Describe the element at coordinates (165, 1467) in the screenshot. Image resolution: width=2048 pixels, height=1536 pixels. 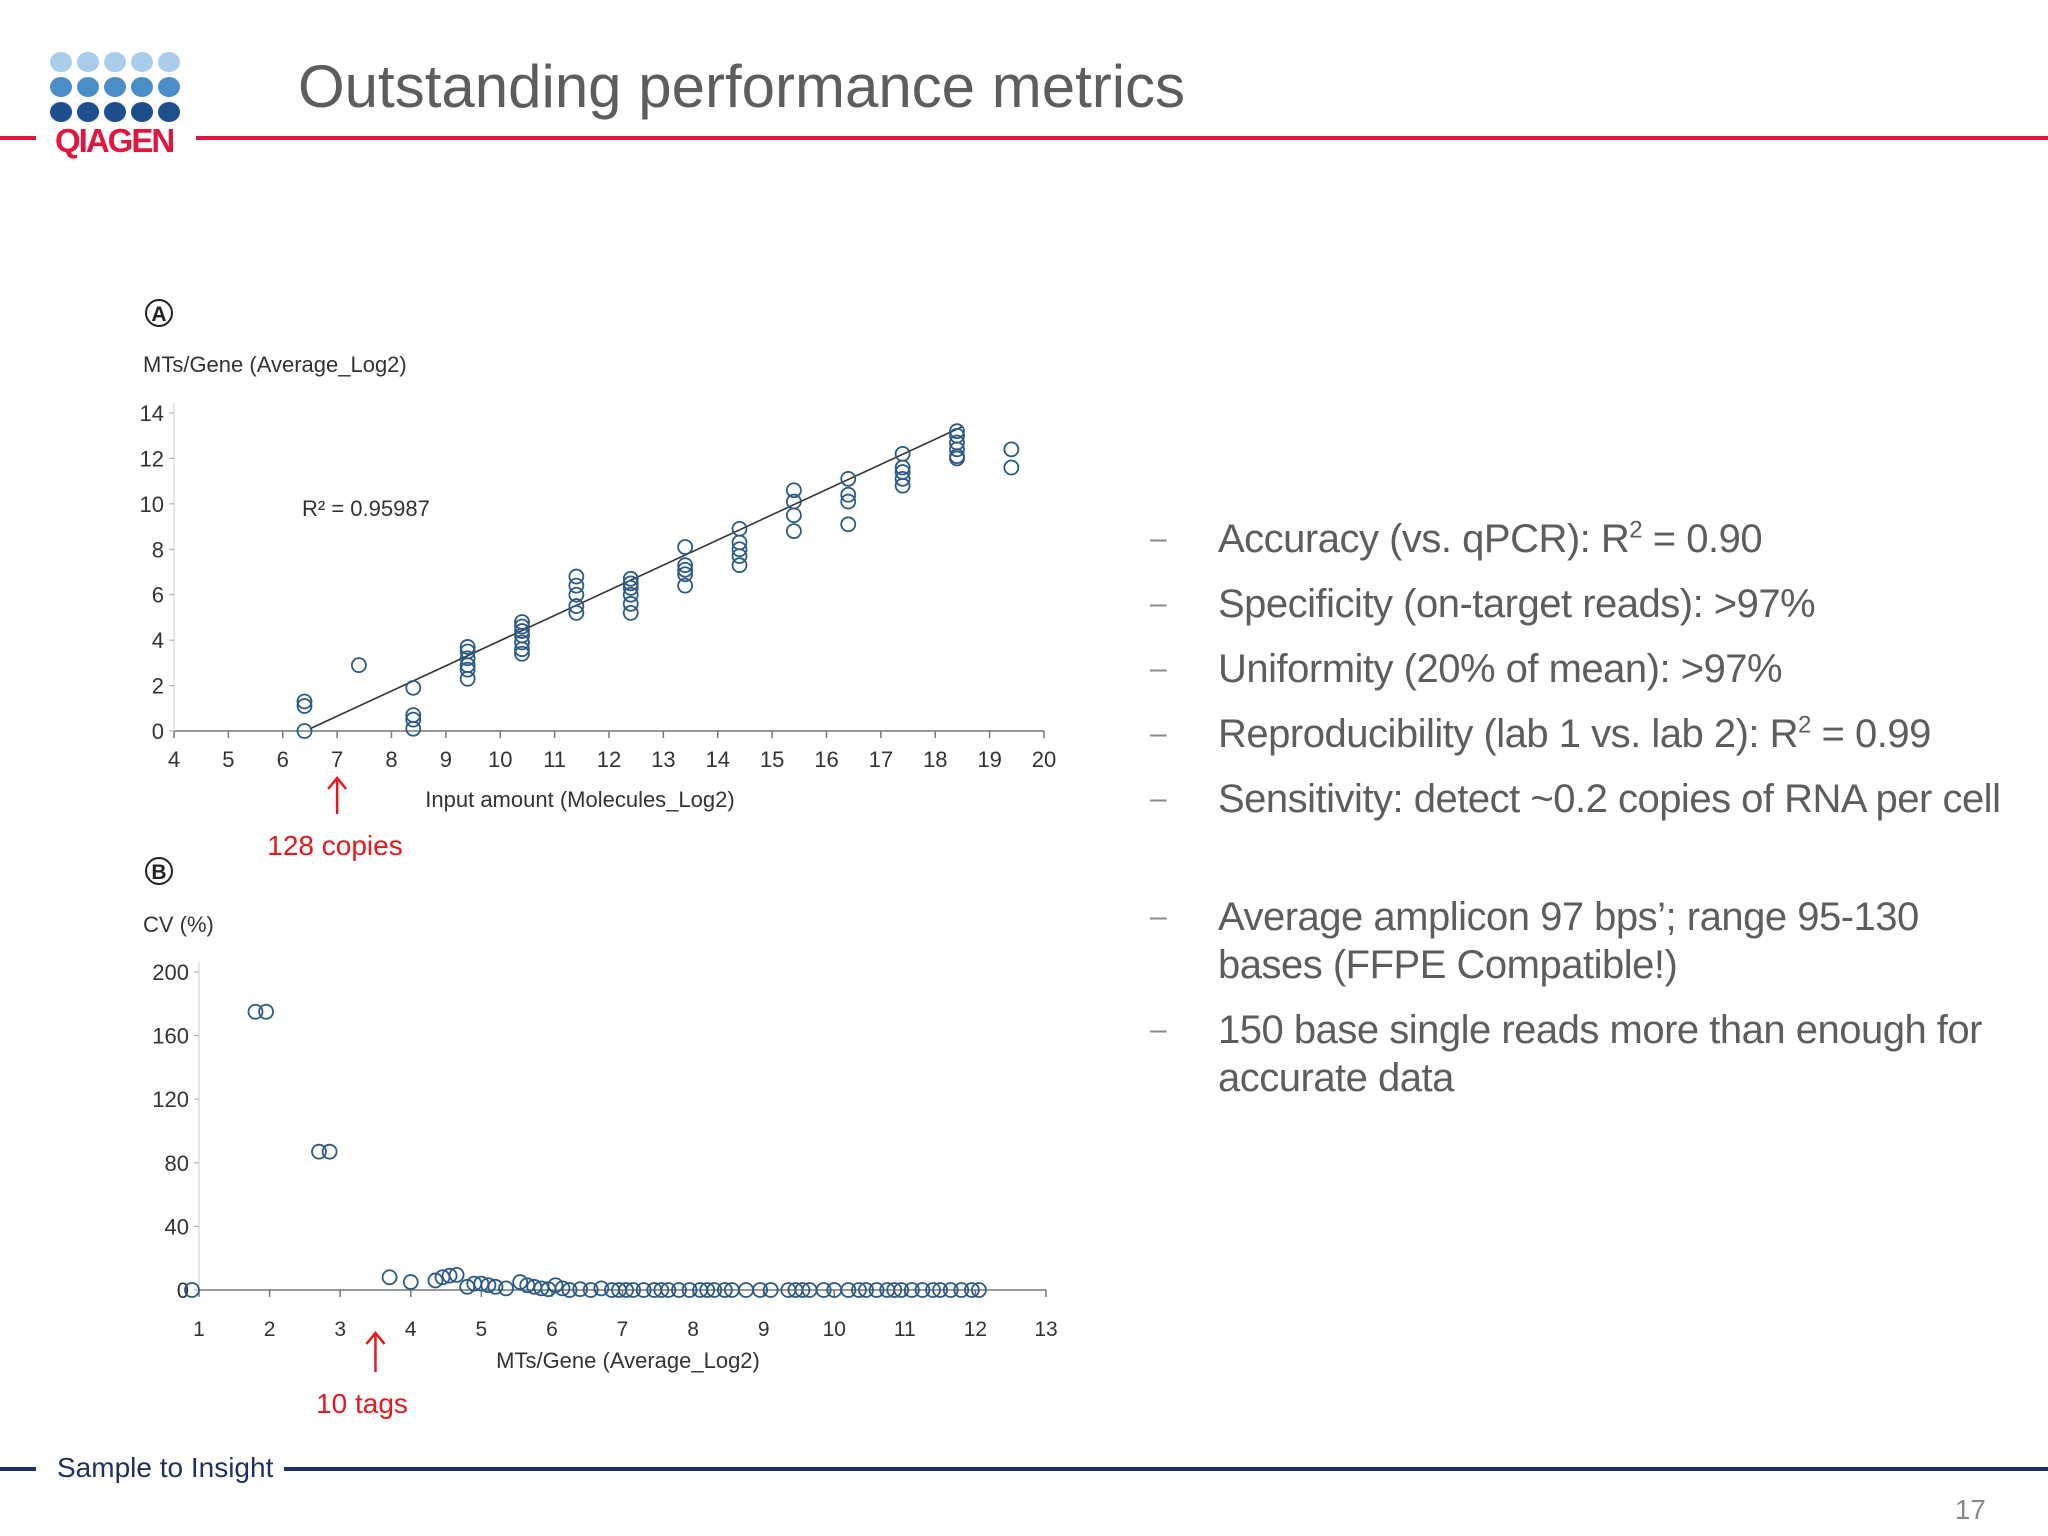
I see `footer-tagline: Sample to Insight` at that location.